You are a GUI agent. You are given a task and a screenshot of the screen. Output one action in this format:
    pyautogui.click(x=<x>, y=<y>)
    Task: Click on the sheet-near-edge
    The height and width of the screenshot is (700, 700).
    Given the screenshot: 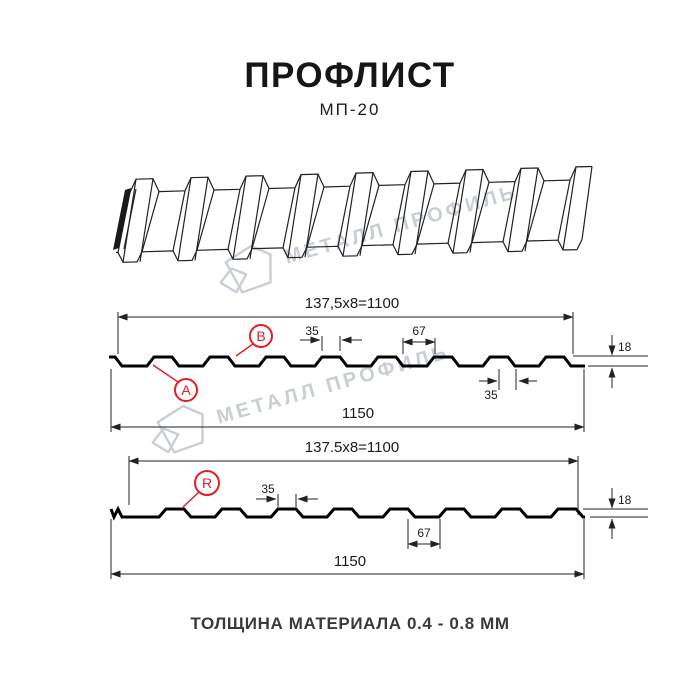 What is the action you would take?
    pyautogui.click(x=349, y=251)
    